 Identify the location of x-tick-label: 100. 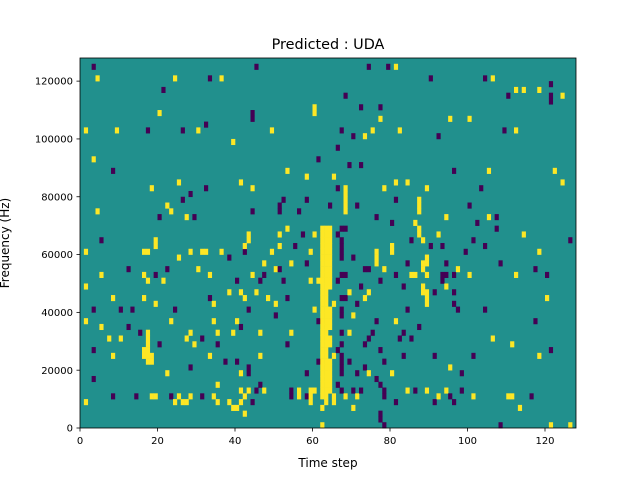
(467, 441).